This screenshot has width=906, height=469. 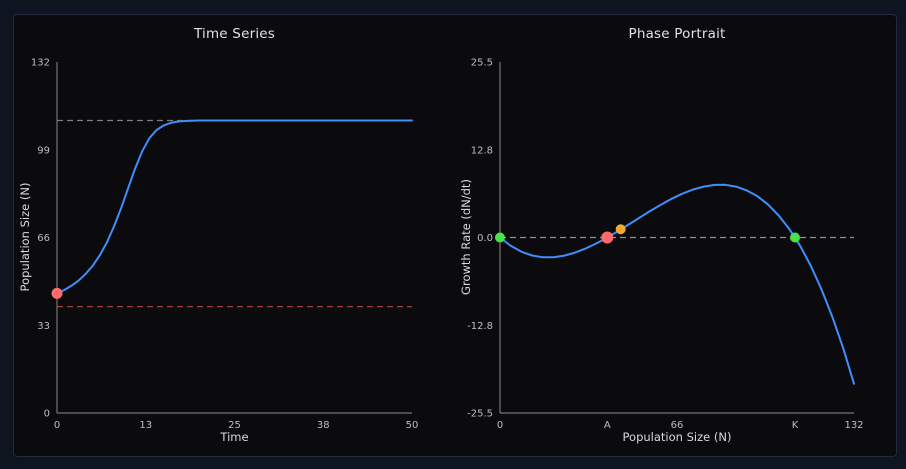 What do you see at coordinates (482, 63) in the screenshot?
I see `y-tick-label: 25.5` at bounding box center [482, 63].